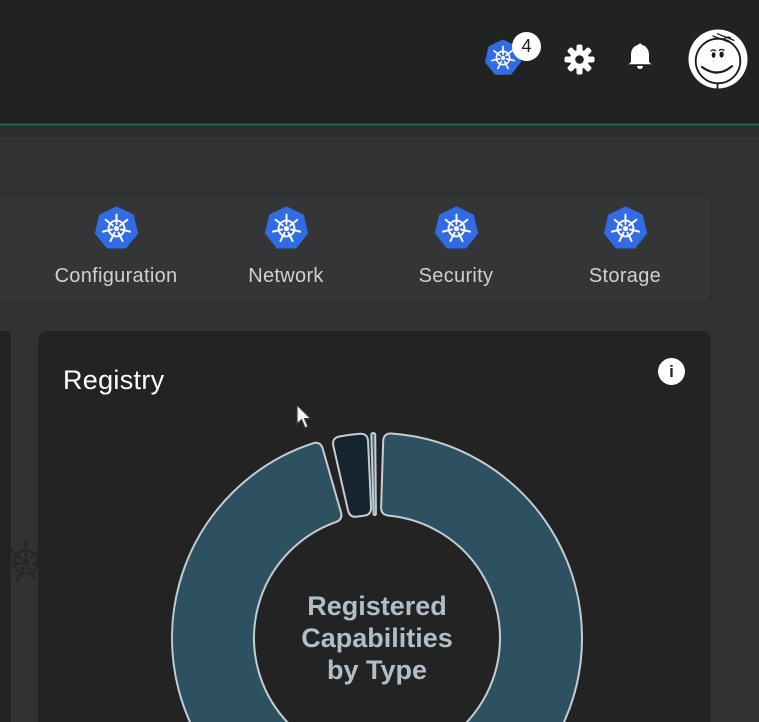  What do you see at coordinates (286, 250) in the screenshot?
I see `category-item-network: Network` at bounding box center [286, 250].